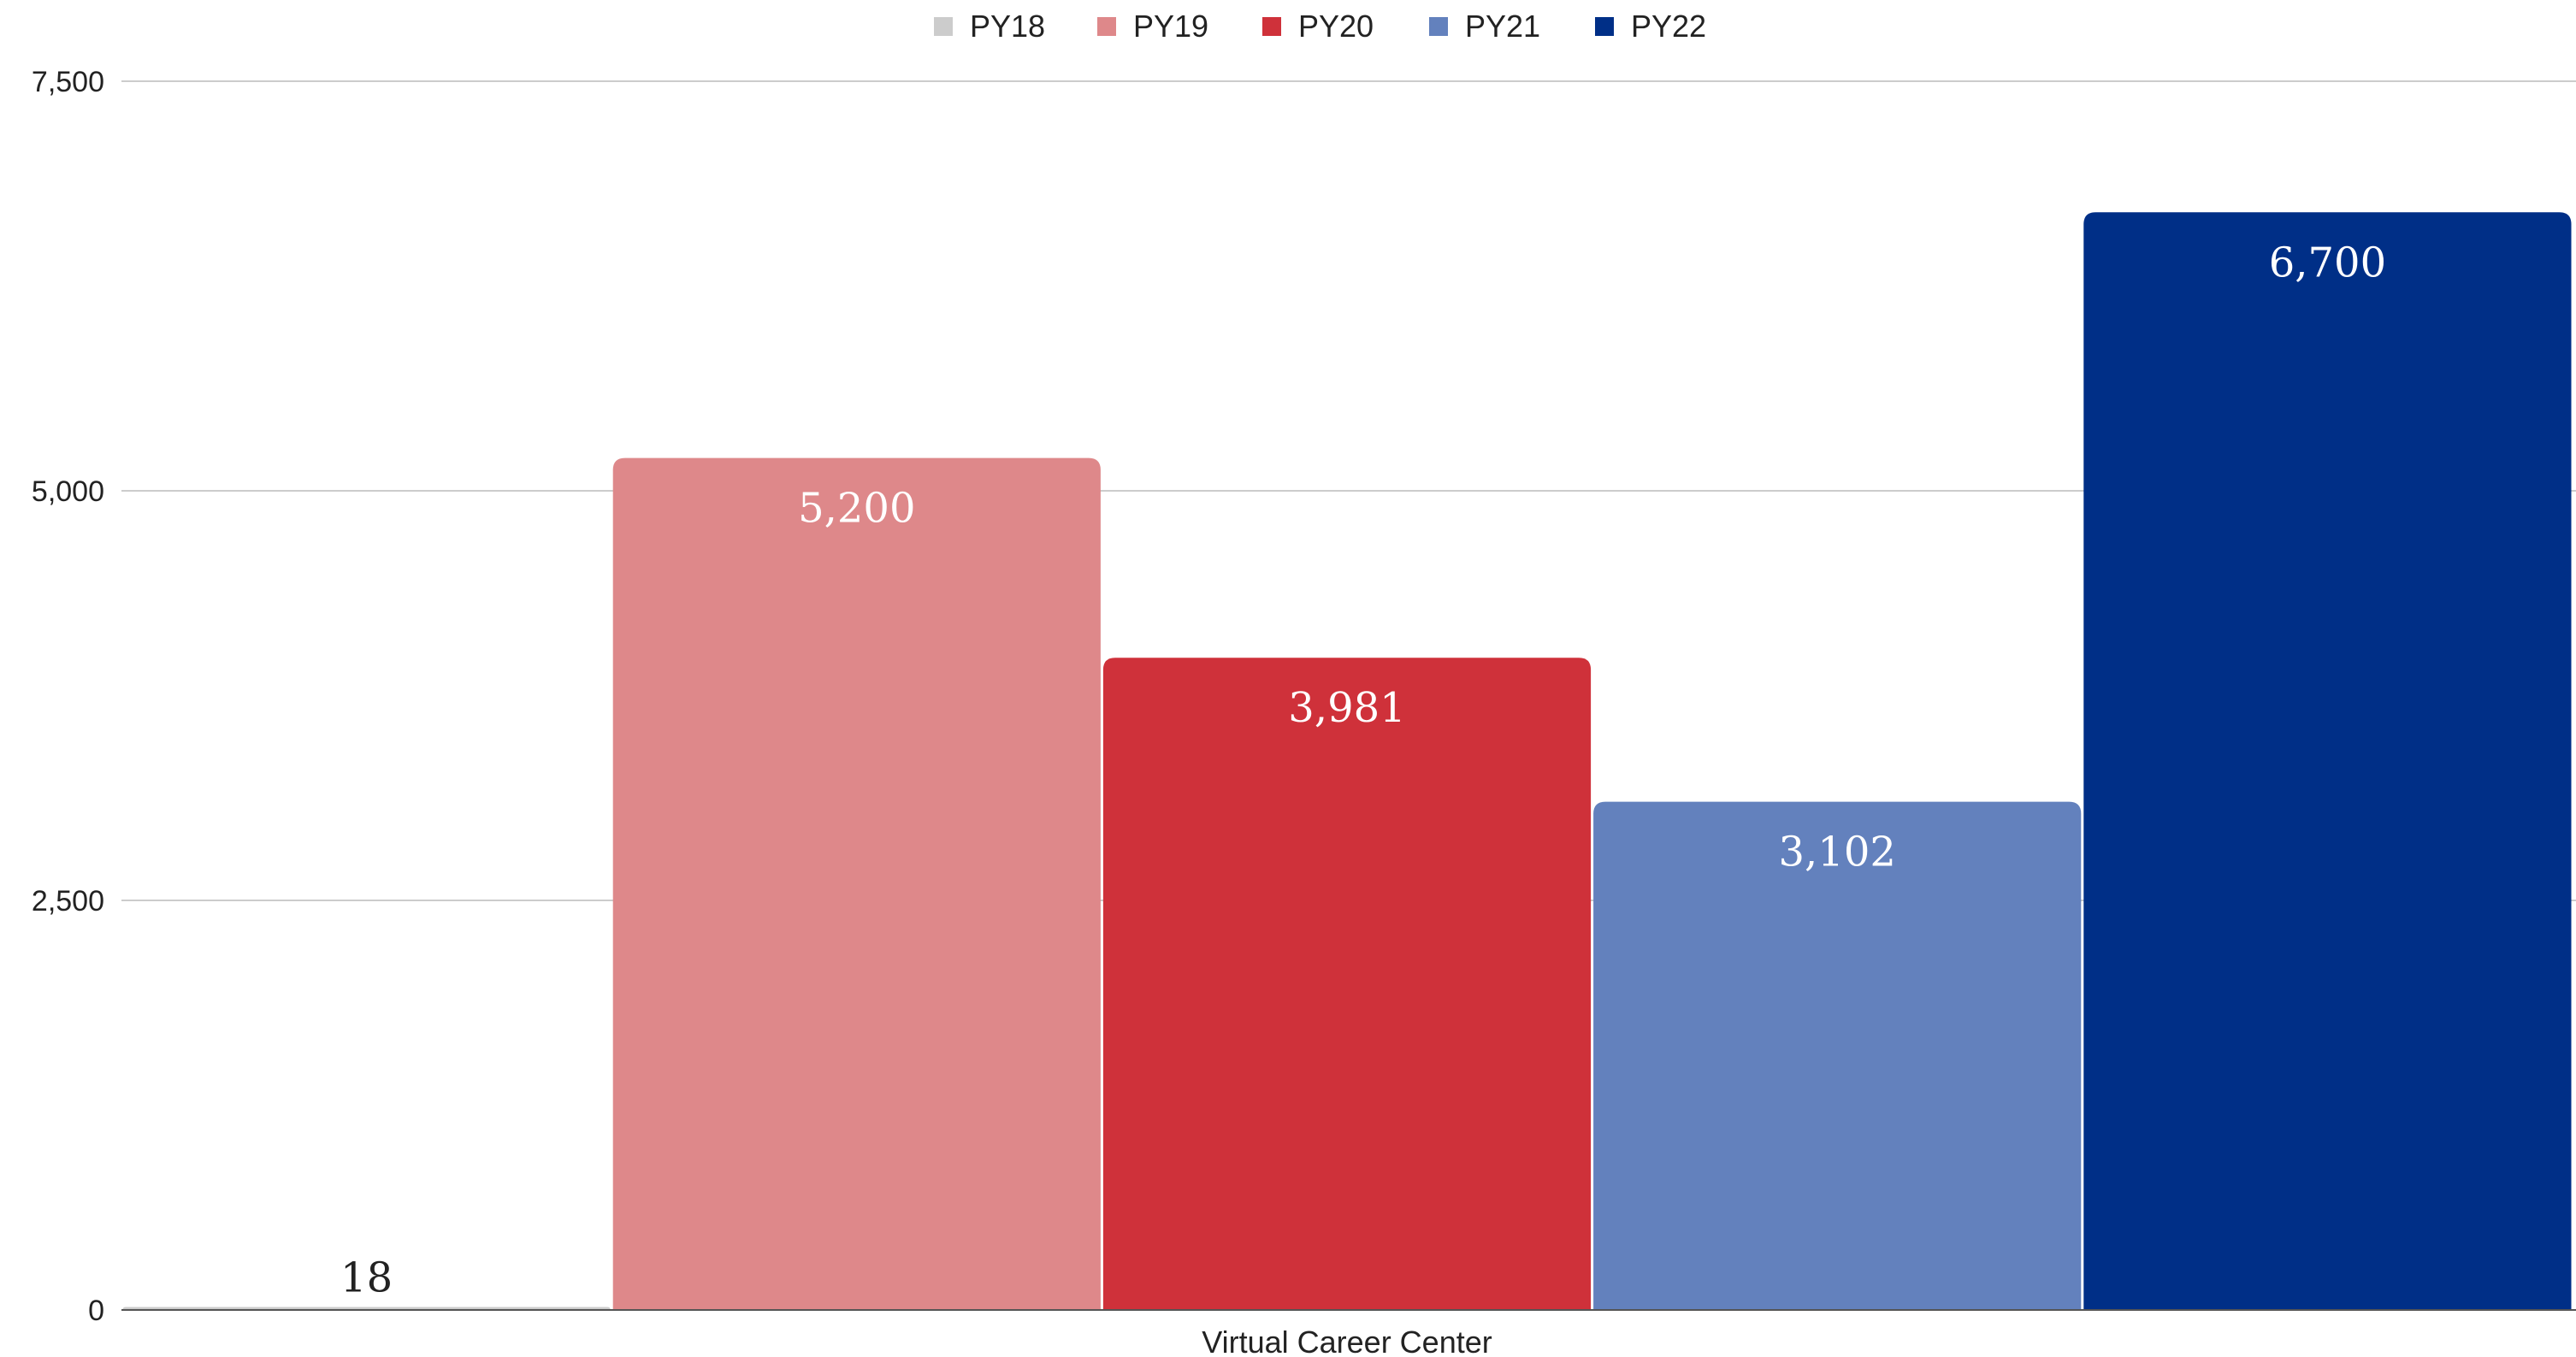 The height and width of the screenshot is (1357, 2576). I want to click on data-label-py19: 5,200, so click(856, 509).